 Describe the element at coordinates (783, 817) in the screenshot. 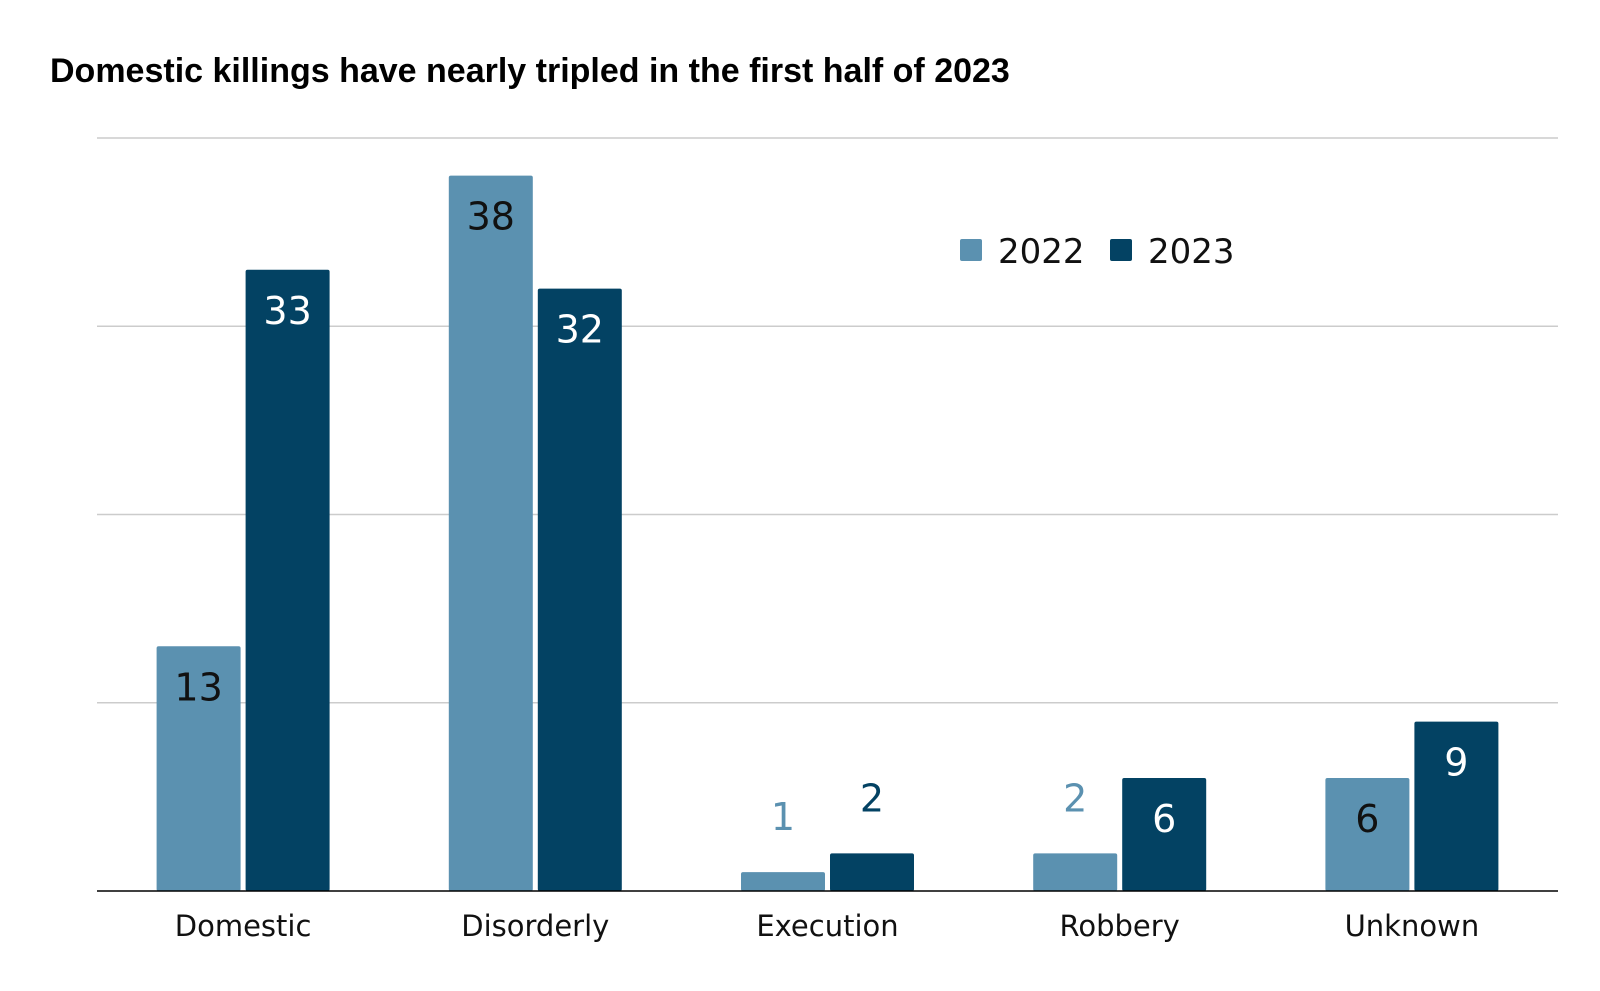

I see `data-label-2022-execution: 1` at that location.